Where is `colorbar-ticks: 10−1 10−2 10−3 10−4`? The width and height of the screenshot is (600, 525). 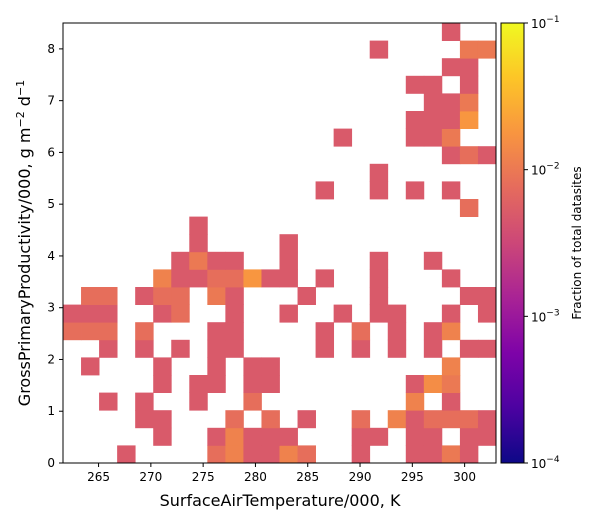 colorbar-ticks: 10−1 10−2 10−3 10−4 is located at coordinates (542, 243).